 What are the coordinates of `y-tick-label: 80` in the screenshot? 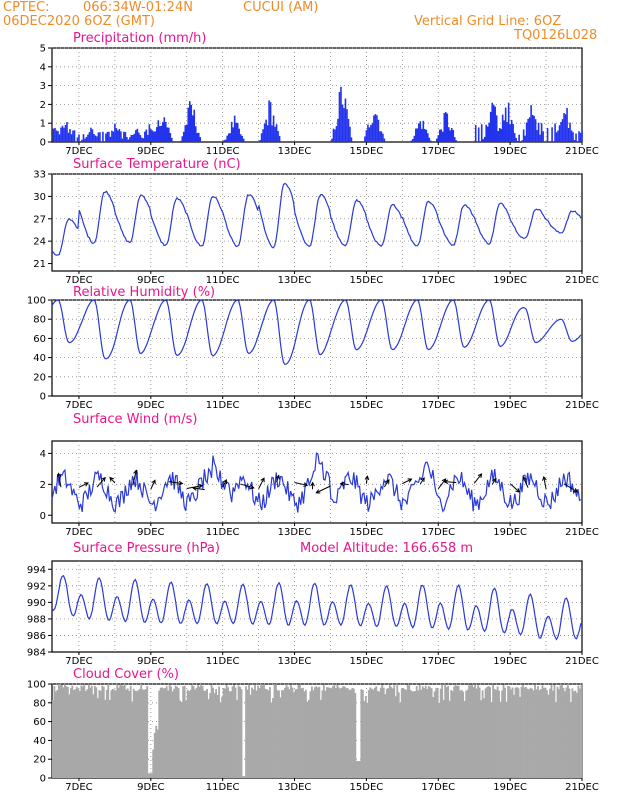 It's located at (39, 703).